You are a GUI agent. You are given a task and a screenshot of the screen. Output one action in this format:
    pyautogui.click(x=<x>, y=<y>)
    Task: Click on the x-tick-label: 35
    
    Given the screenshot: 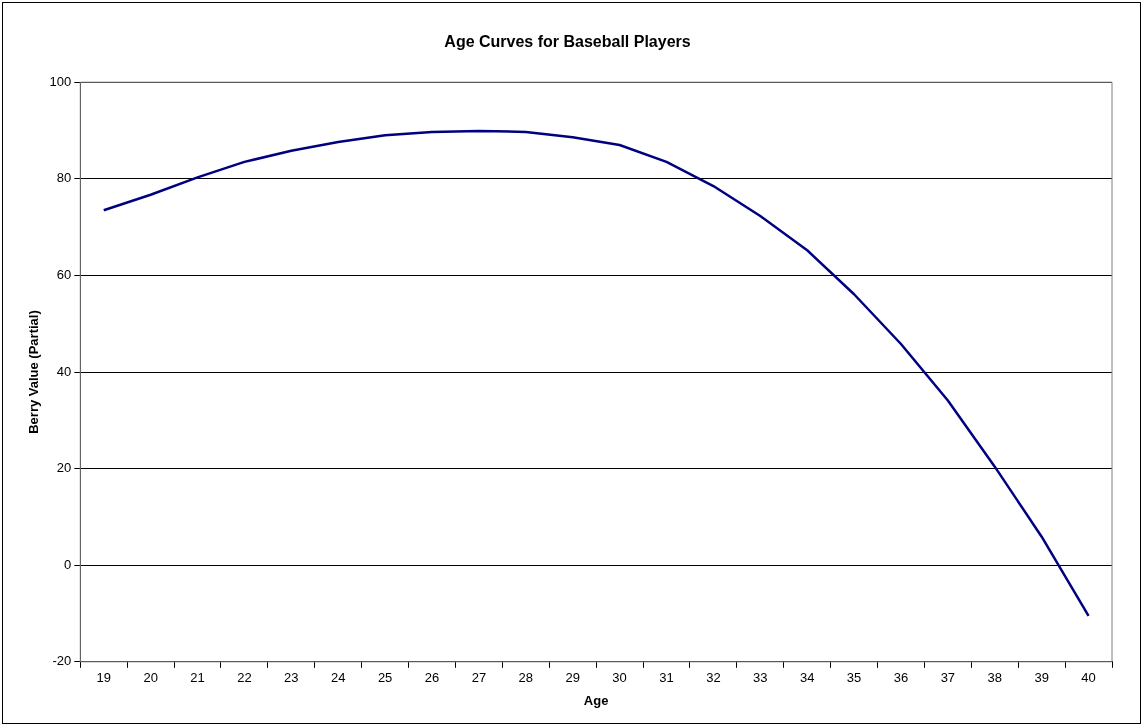 What is the action you would take?
    pyautogui.click(x=854, y=678)
    